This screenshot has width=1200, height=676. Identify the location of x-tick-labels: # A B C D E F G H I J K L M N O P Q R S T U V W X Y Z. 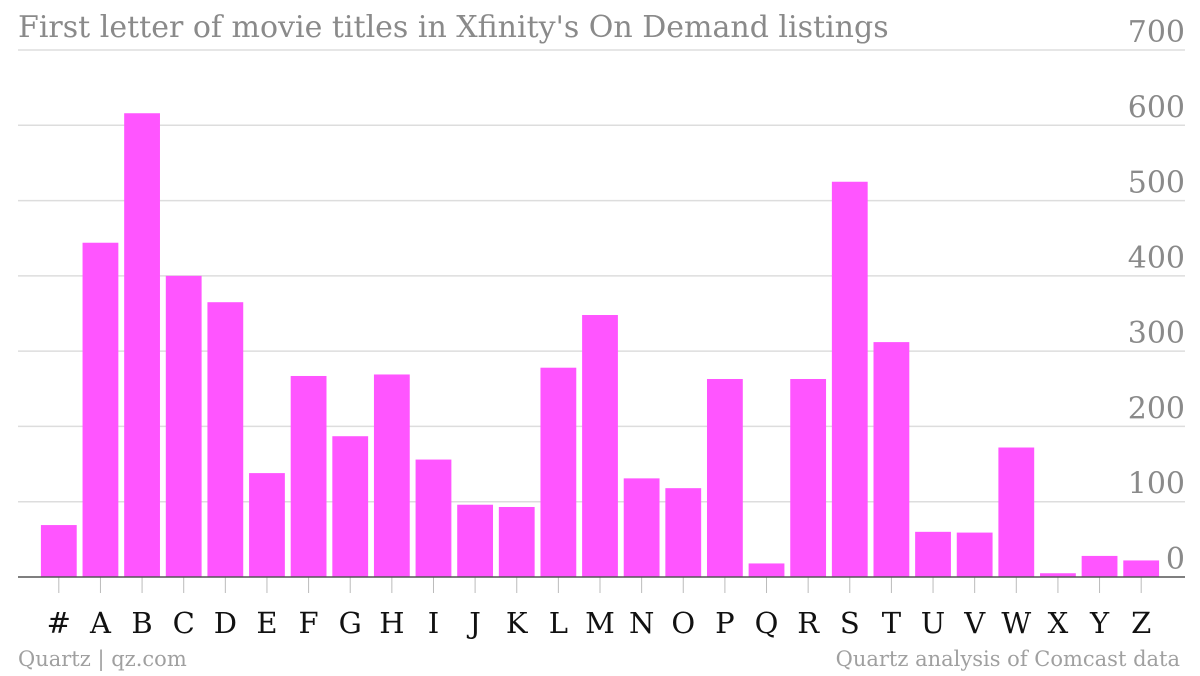
(599, 623).